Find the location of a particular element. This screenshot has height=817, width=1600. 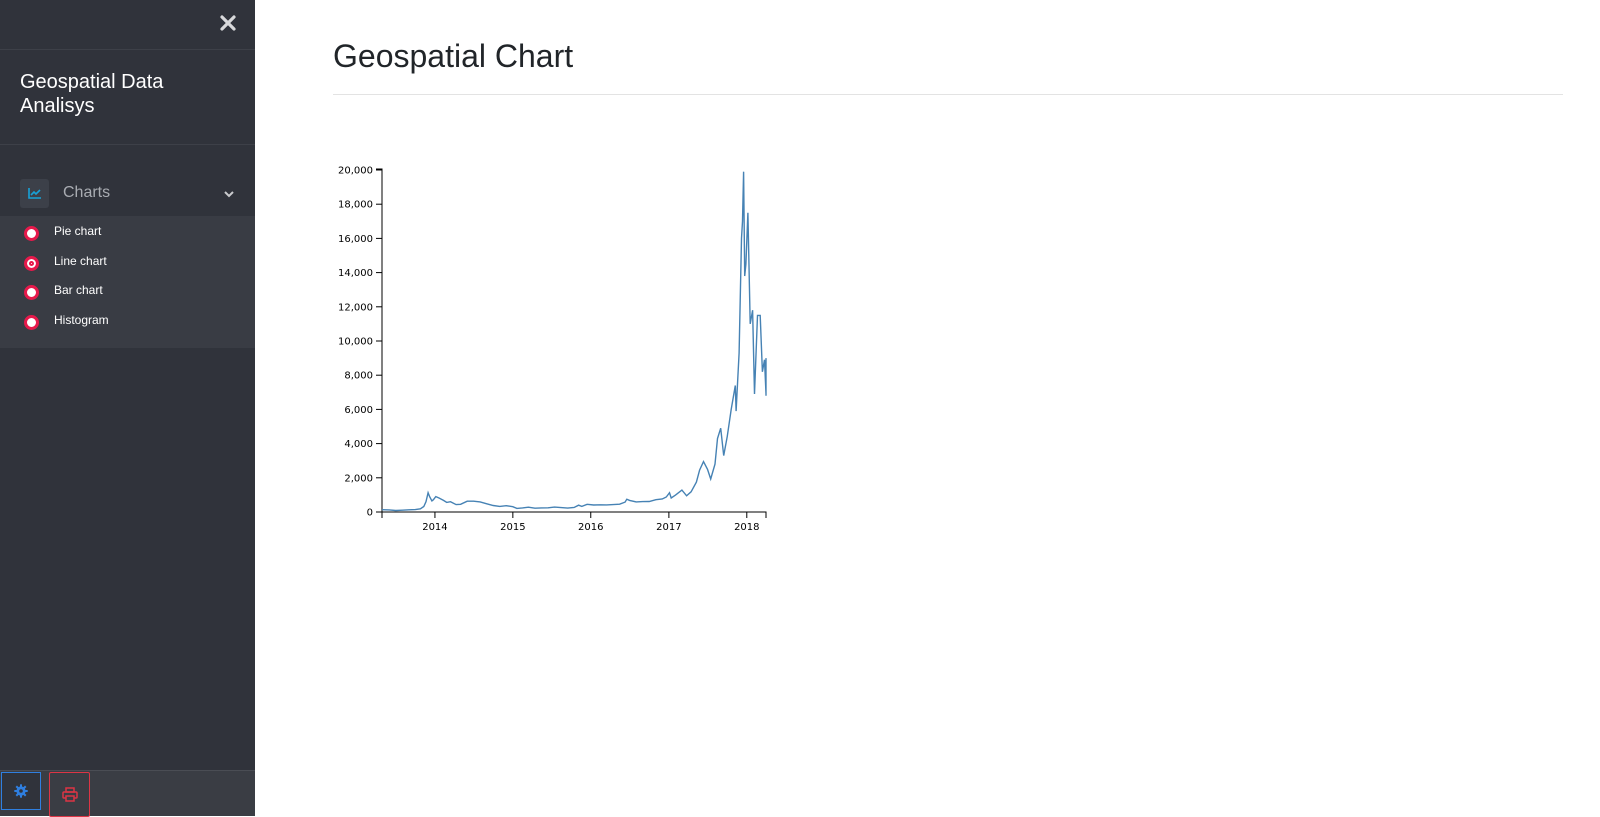

submenu-item-label: Histogram is located at coordinates (81, 319).